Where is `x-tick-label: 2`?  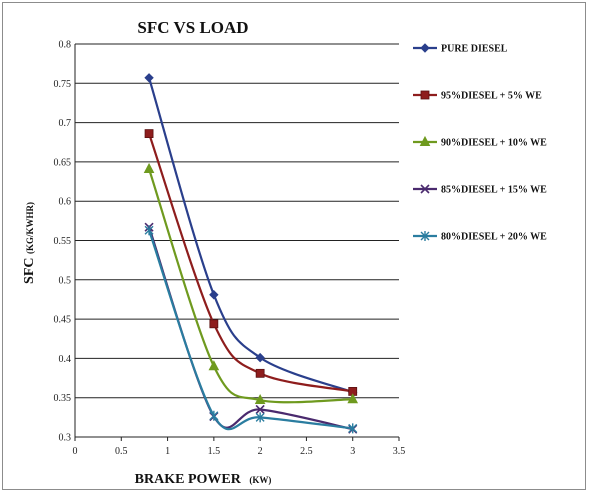
x-tick-label: 2 is located at coordinates (260, 451).